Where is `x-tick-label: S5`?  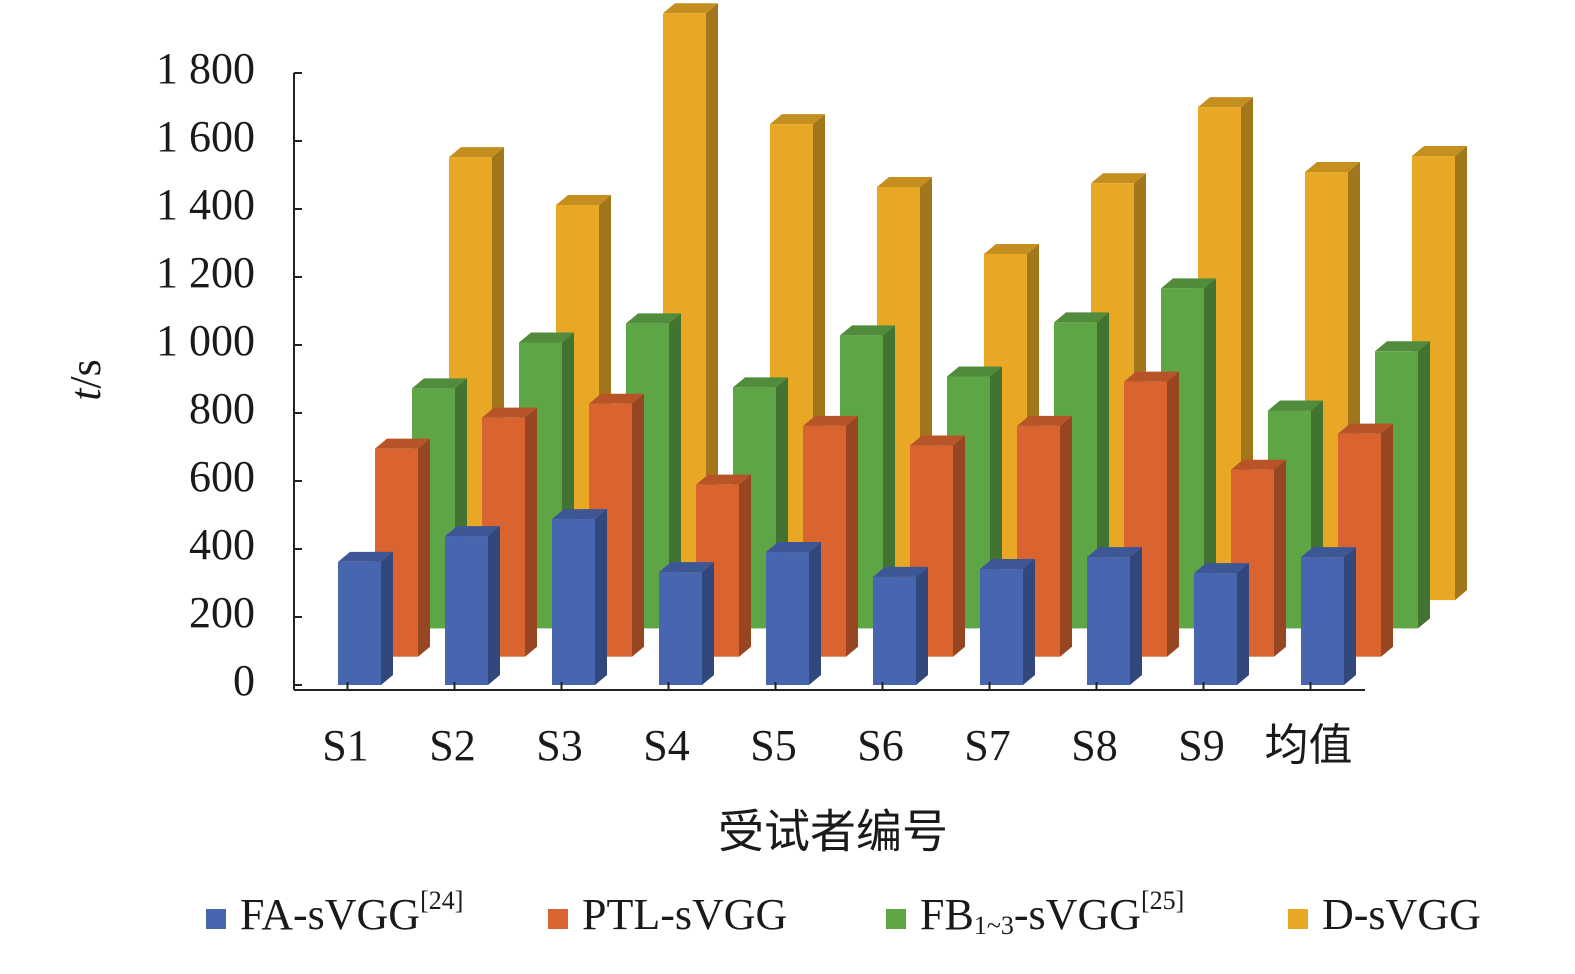 x-tick-label: S5 is located at coordinates (773, 745).